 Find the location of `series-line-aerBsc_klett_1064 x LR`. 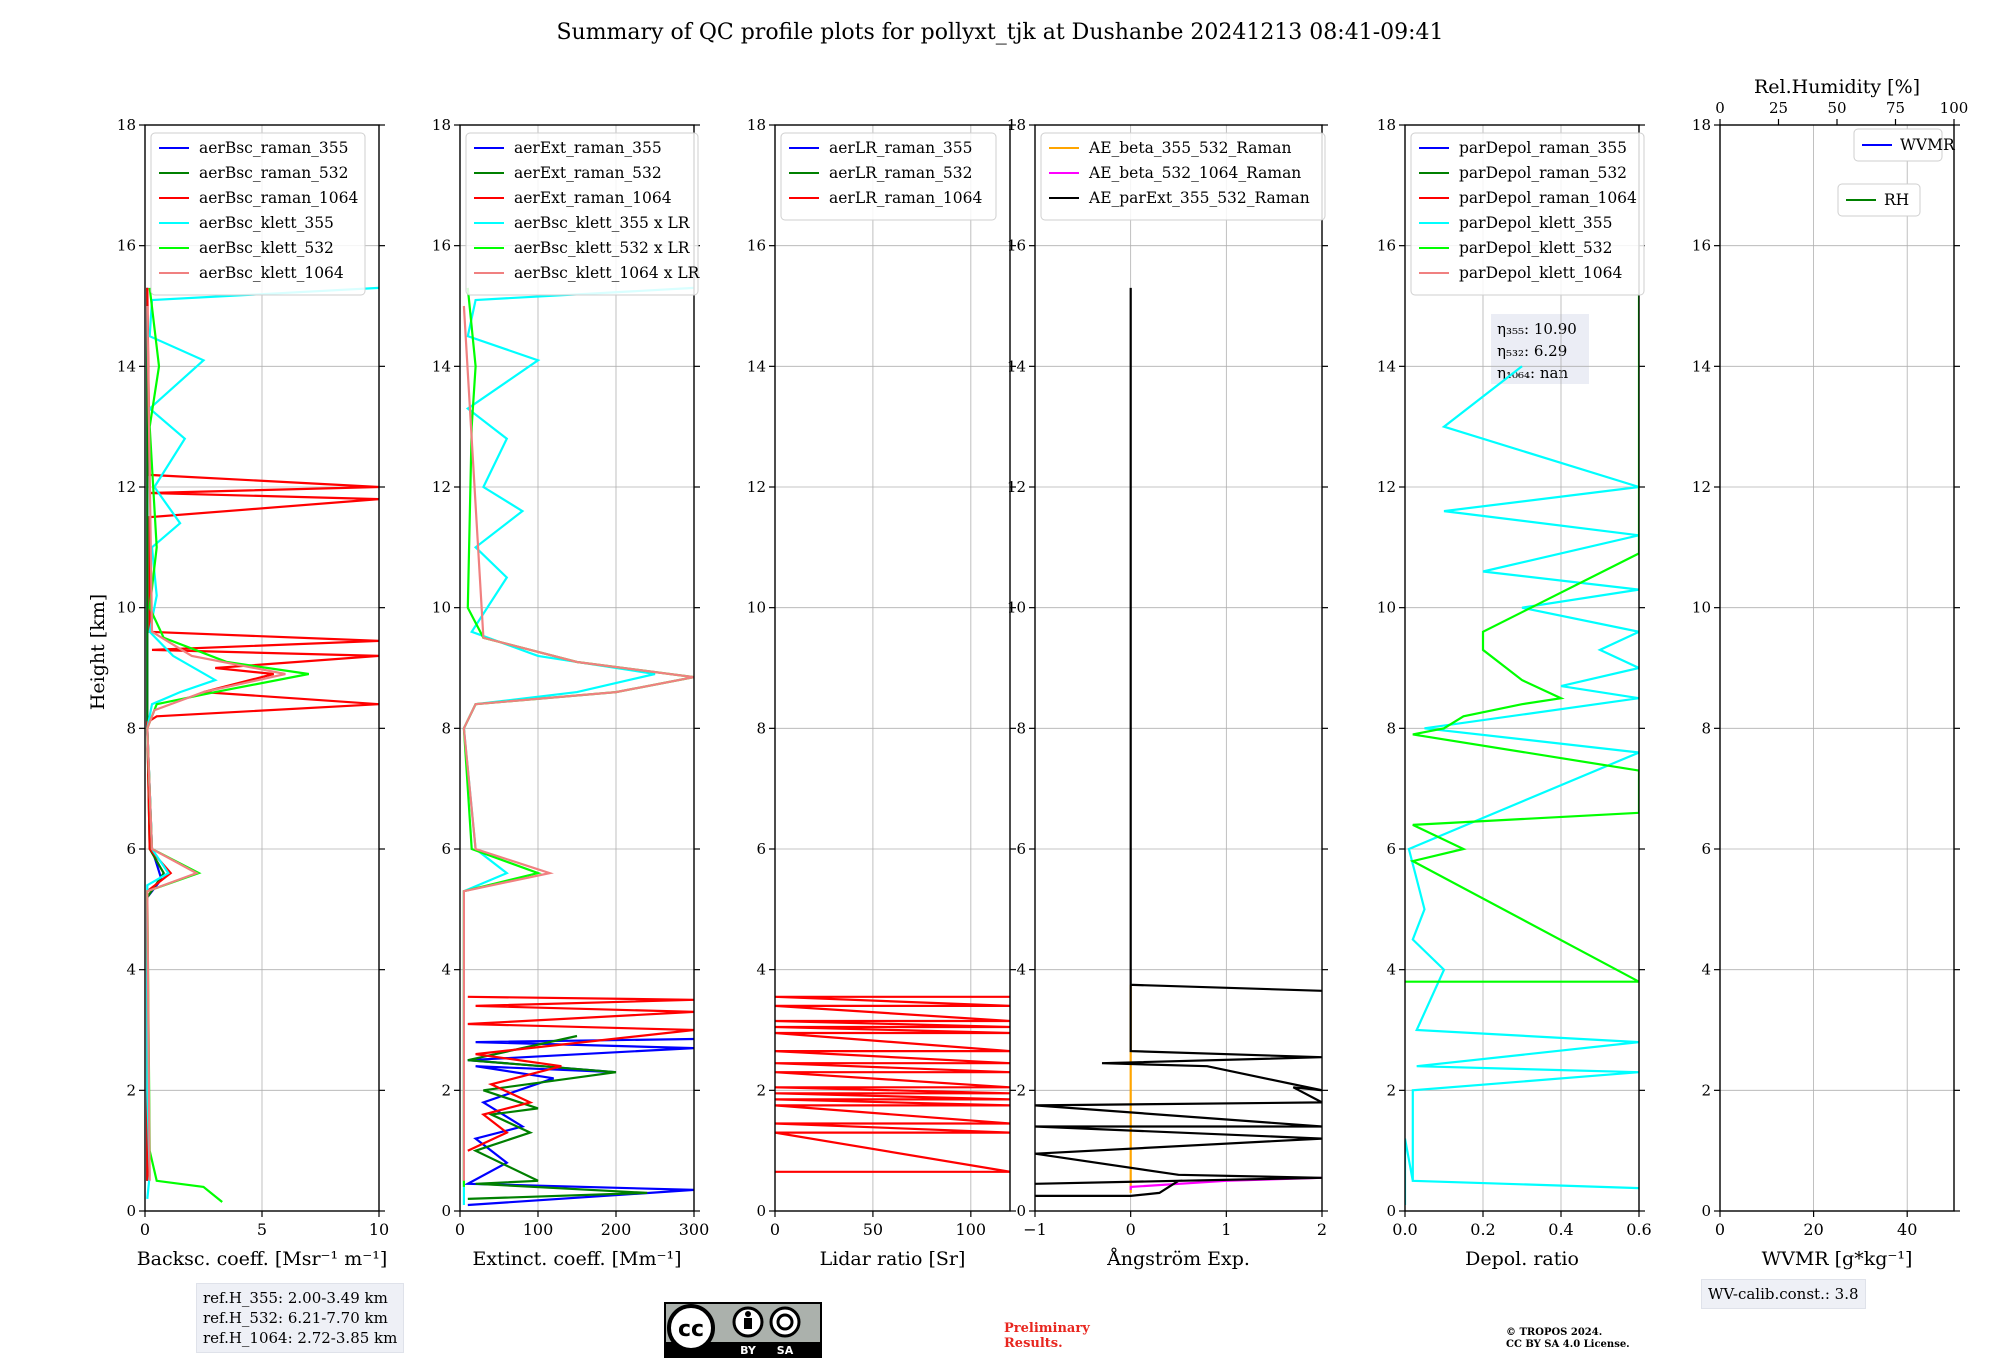

series-line-aerBsc_klett_1064 x LR is located at coordinates (578, 743).